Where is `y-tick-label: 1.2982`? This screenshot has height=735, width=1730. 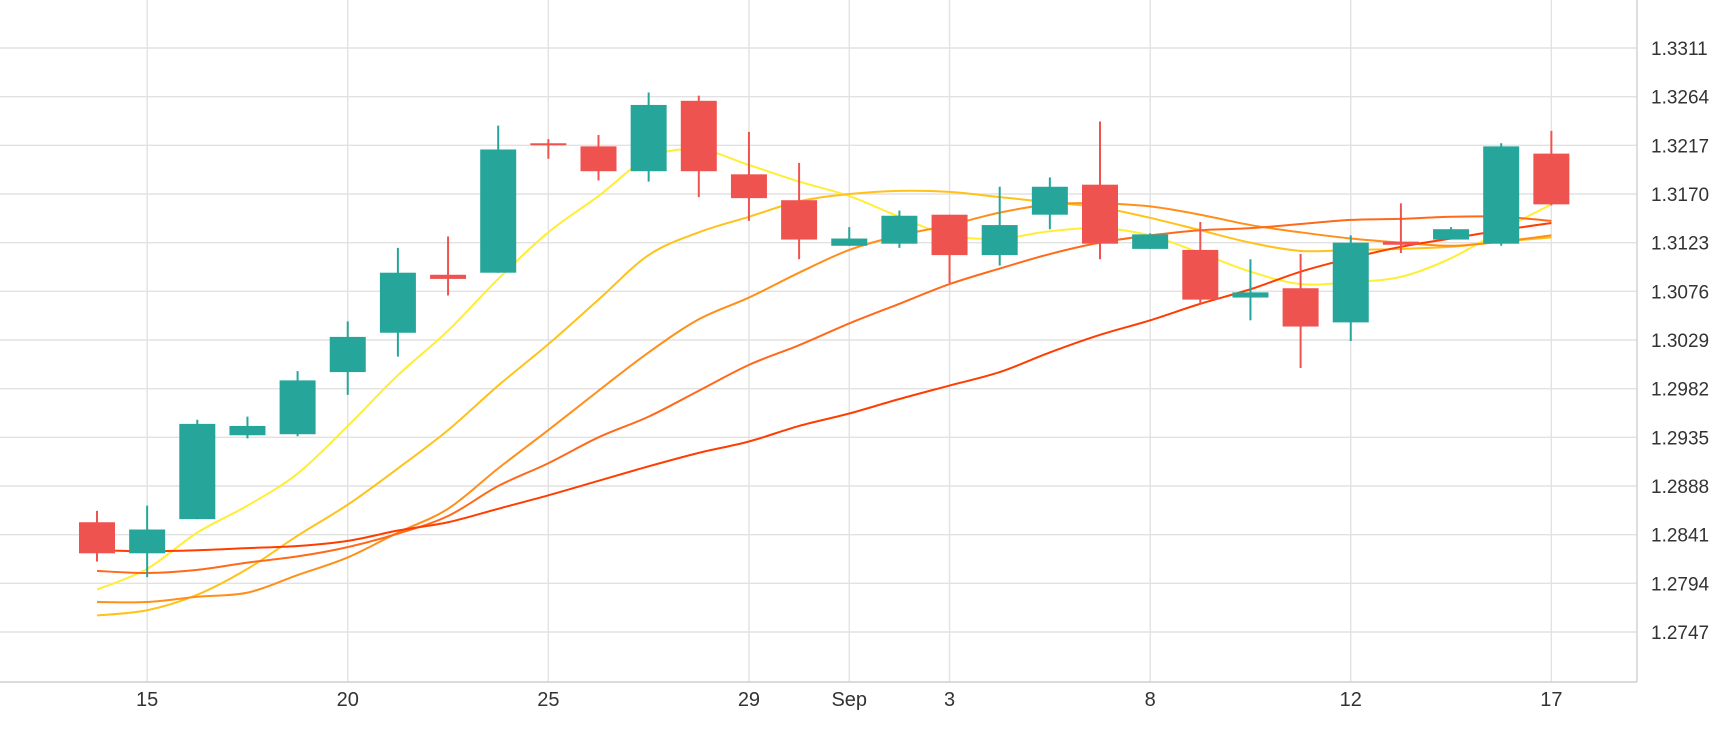 y-tick-label: 1.2982 is located at coordinates (1680, 390).